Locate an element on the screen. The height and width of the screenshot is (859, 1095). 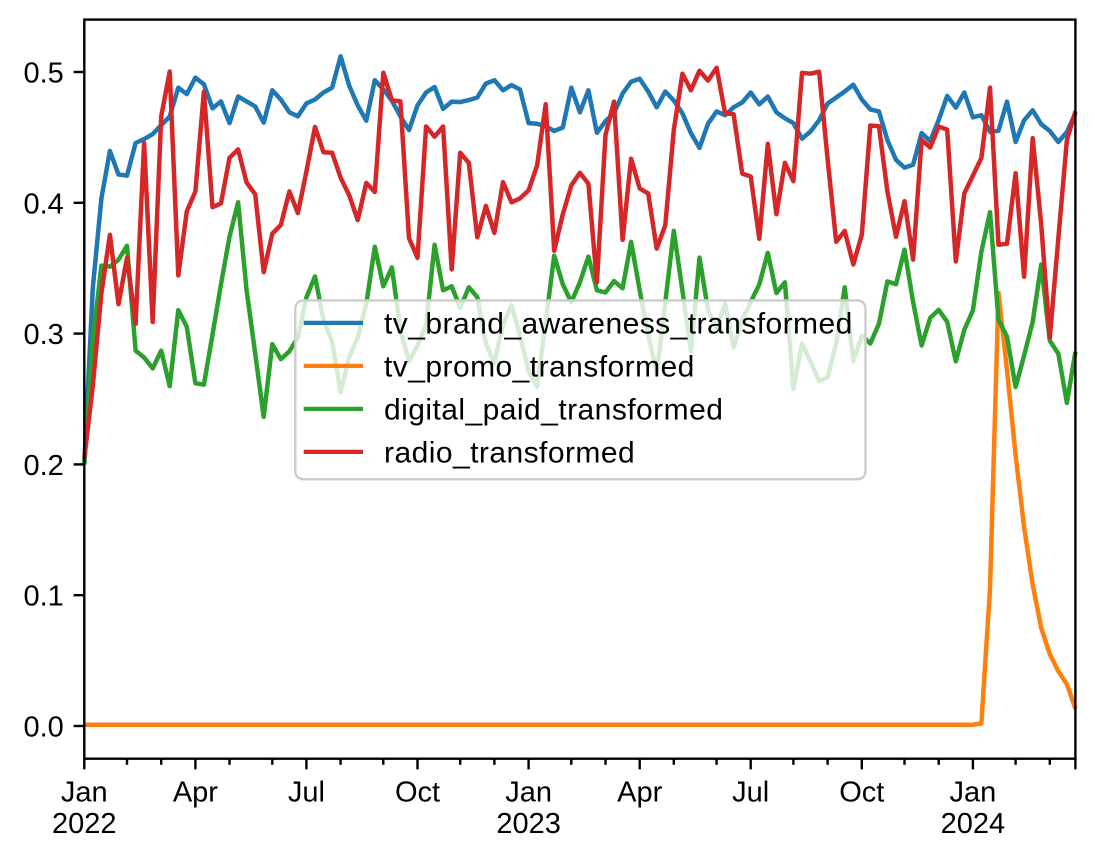
svg-text: 0.5 is located at coordinates (43, 74).